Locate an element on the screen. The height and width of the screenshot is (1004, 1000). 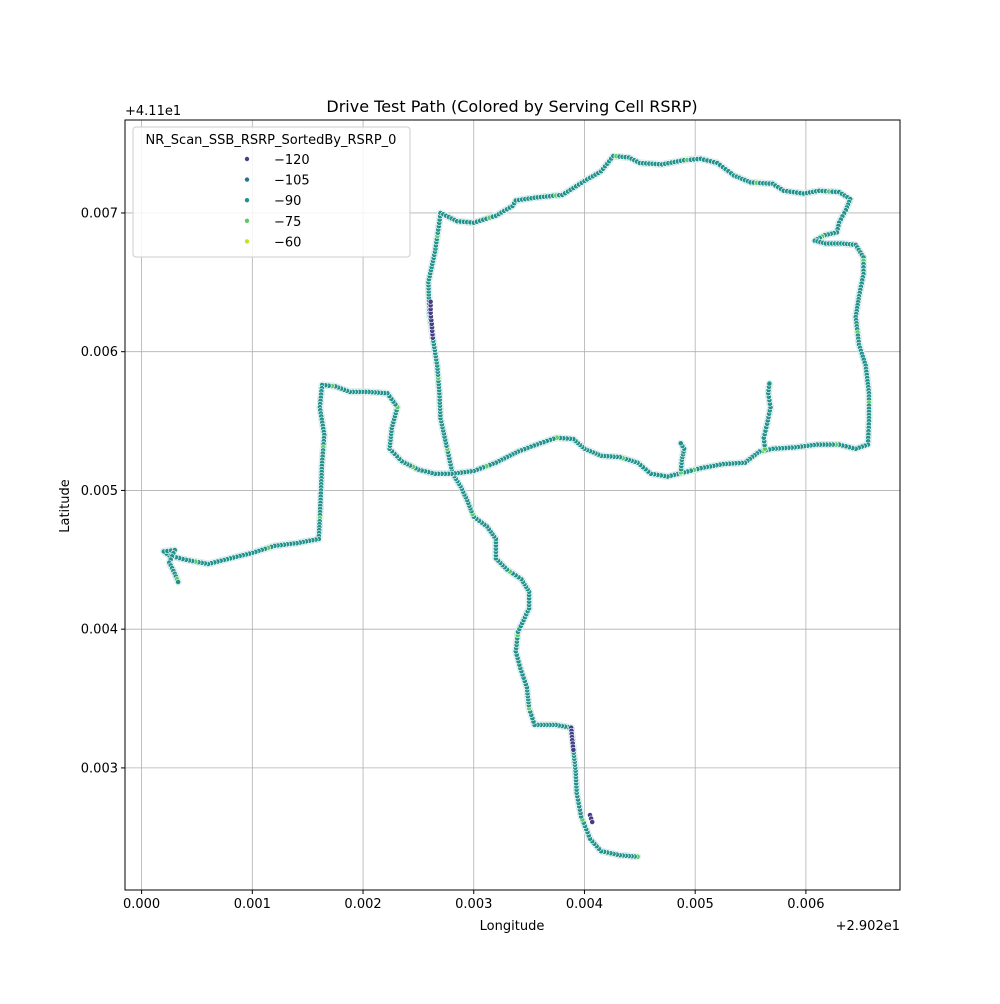
legend-title: NR_Scan_SSB_RSRP_SortedBy_RSRP_0 is located at coordinates (271, 140).